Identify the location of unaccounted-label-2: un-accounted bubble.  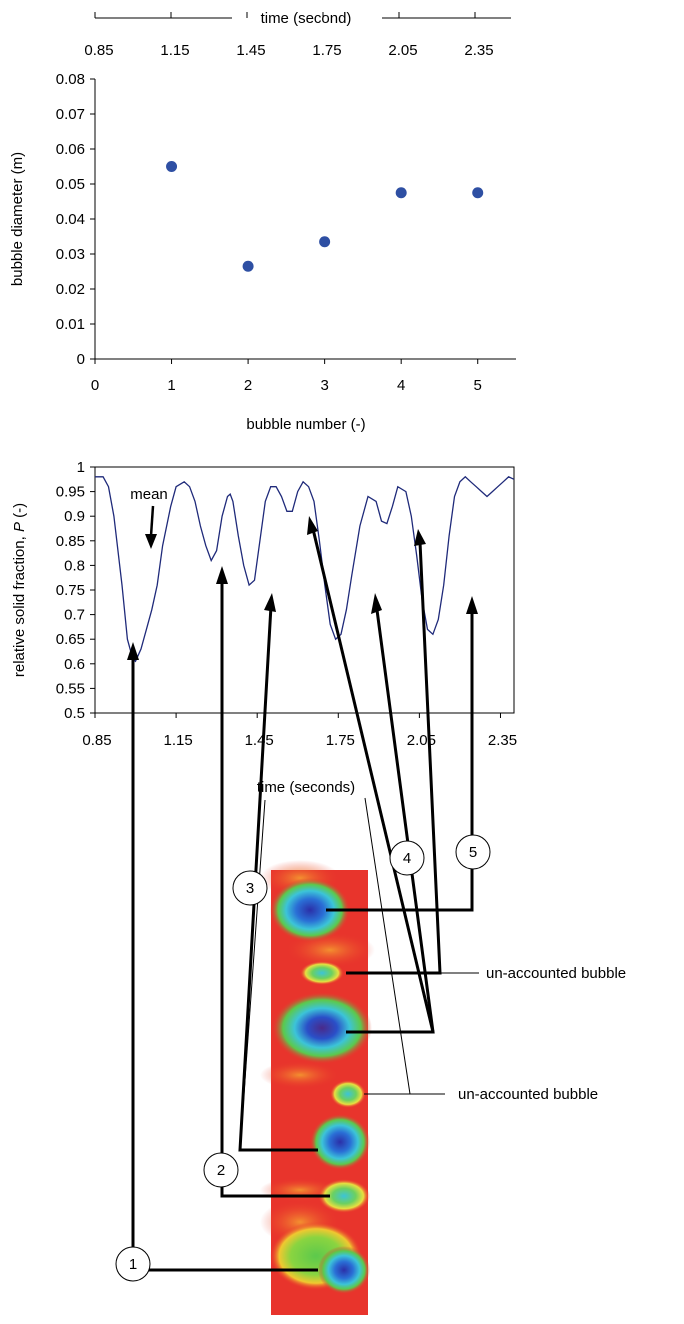
(528, 1094).